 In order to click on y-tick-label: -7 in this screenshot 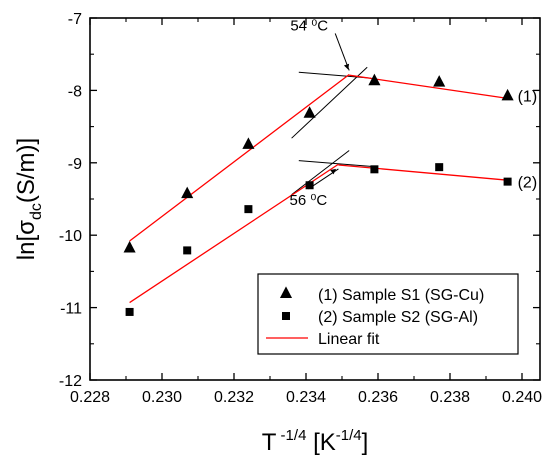, I will do `click(75, 19)`.